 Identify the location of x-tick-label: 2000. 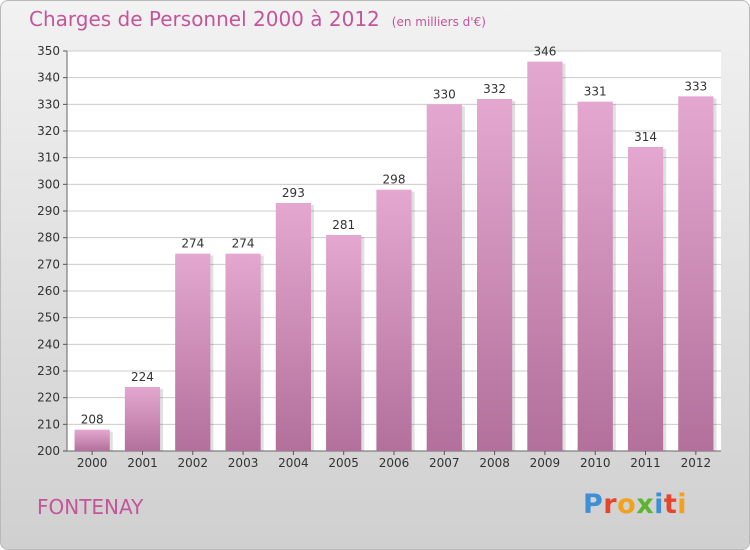
(92, 463).